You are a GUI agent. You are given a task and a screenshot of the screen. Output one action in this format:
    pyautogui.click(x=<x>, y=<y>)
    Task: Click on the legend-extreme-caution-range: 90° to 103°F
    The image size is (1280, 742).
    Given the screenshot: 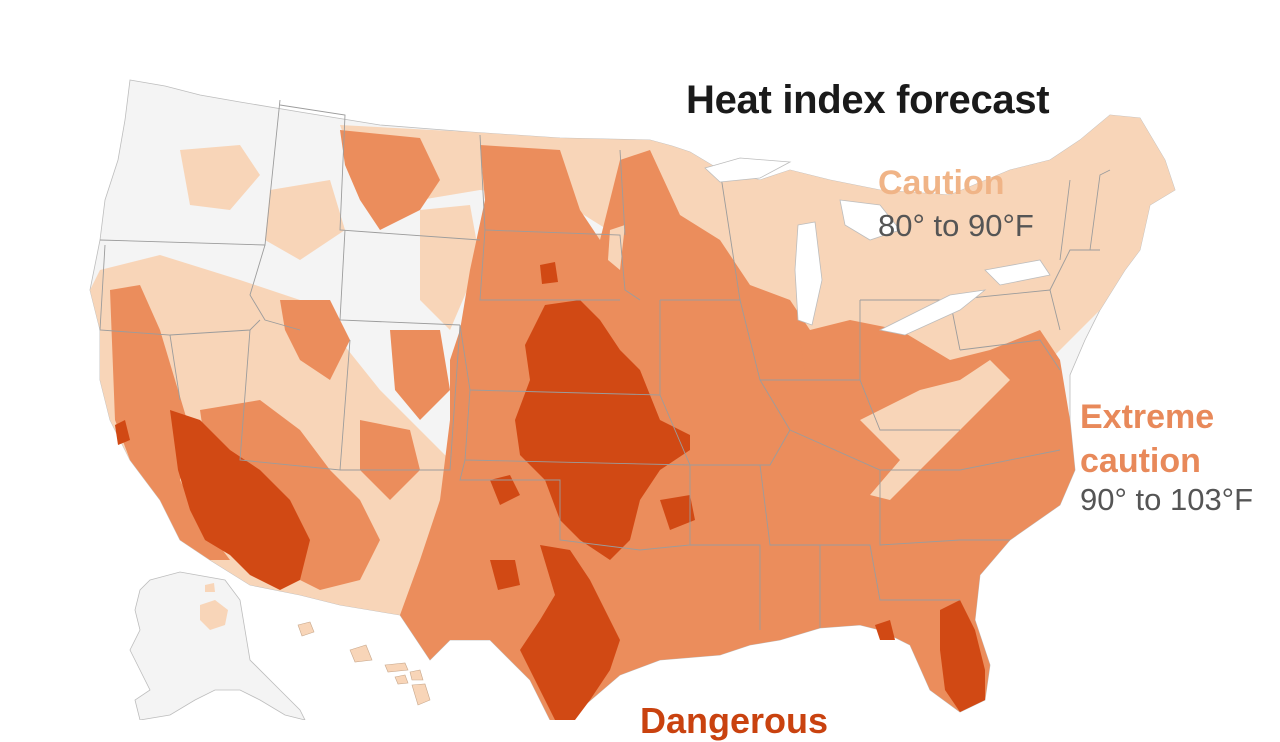 What is the action you would take?
    pyautogui.click(x=1167, y=499)
    